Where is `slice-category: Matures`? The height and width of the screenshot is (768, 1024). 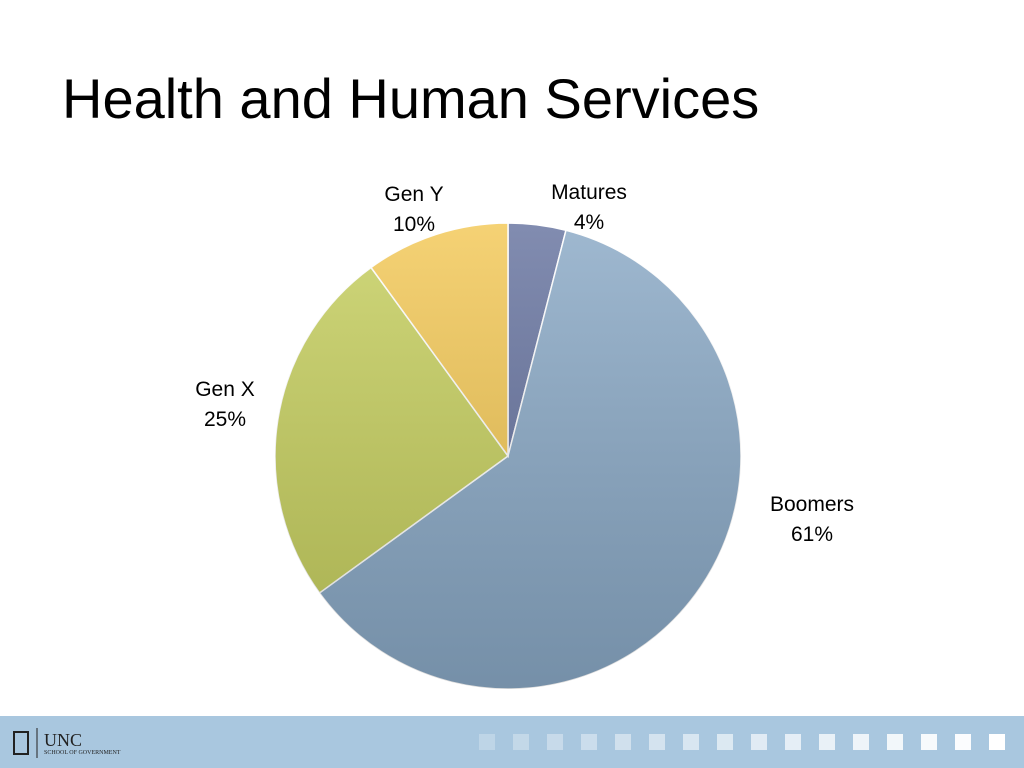 slice-category: Matures is located at coordinates (589, 192).